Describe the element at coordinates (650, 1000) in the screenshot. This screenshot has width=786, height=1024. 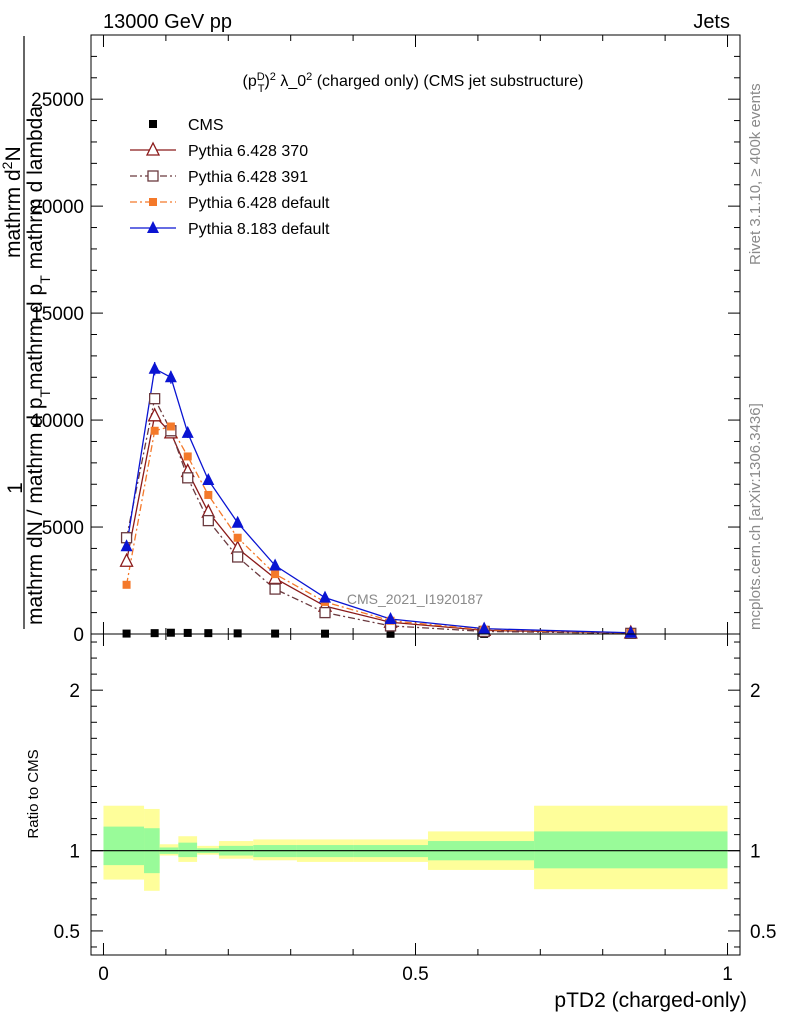
I see `x-axis-label: pTD2 (charged-only)` at that location.